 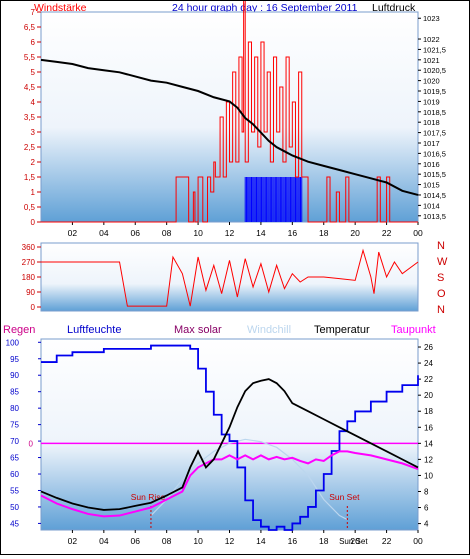 What do you see at coordinates (426, 508) in the screenshot?
I see `temp-y-tick-label: 6` at bounding box center [426, 508].